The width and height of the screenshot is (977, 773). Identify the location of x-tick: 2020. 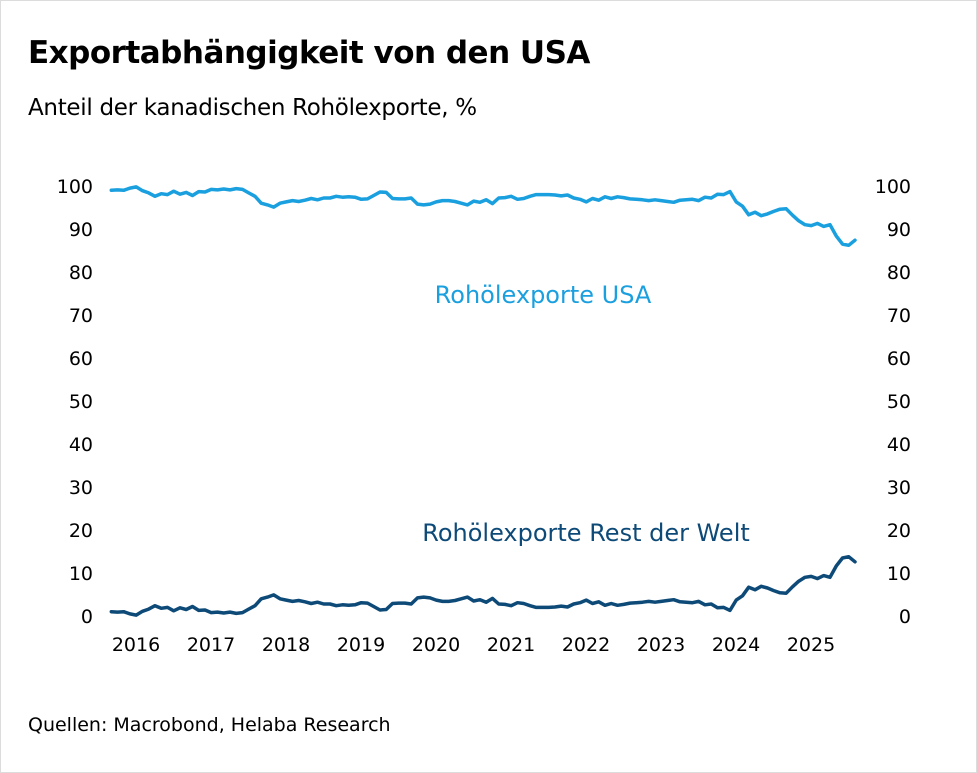
(436, 645).